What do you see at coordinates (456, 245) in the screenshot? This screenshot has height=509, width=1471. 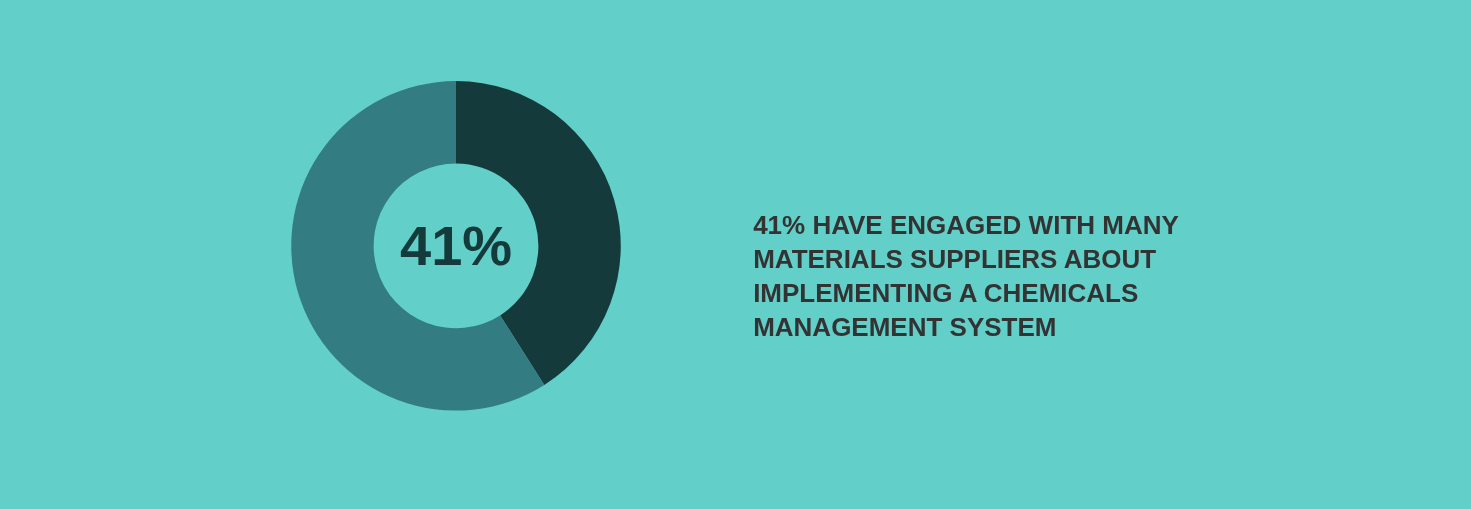 I see `text: 41%` at bounding box center [456, 245].